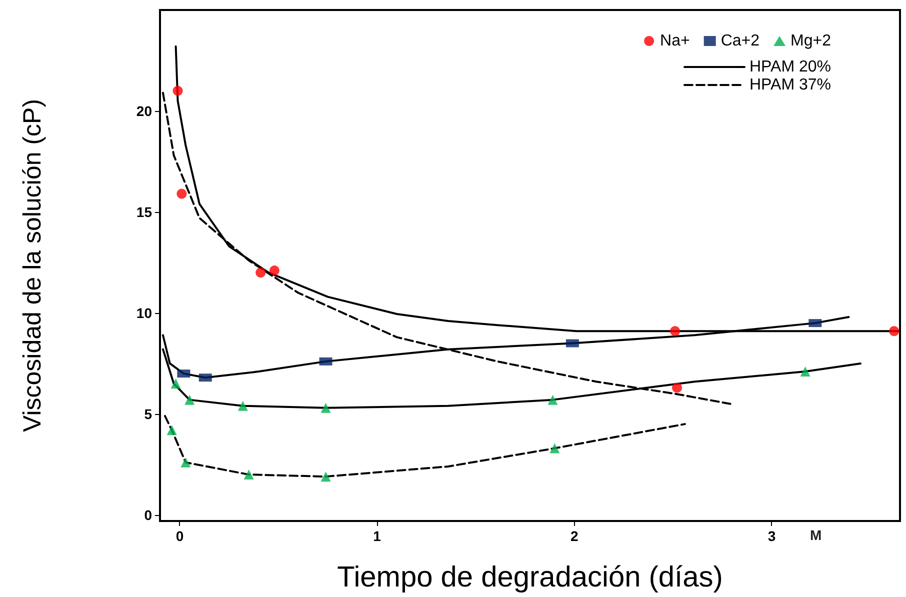  Describe the element at coordinates (144, 312) in the screenshot. I see `y-tick-label: 10` at that location.